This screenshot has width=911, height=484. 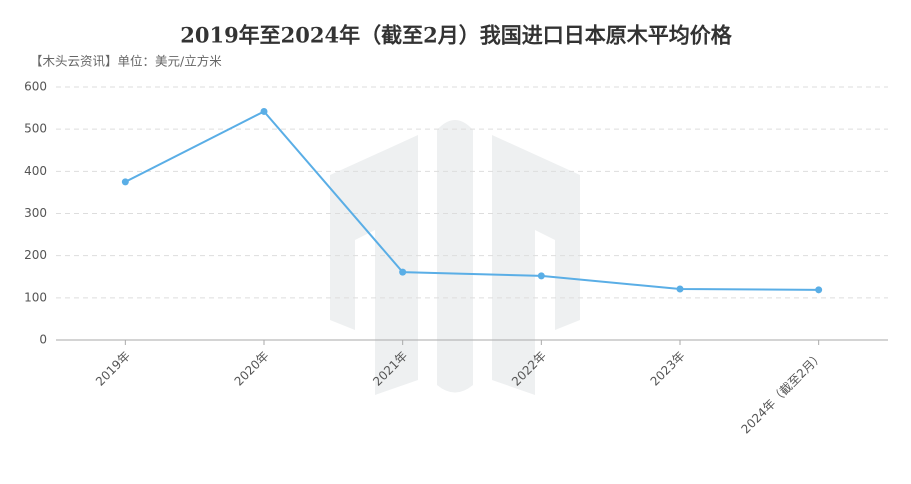 What do you see at coordinates (35, 255) in the screenshot?
I see `y-tick-label: 200` at bounding box center [35, 255].